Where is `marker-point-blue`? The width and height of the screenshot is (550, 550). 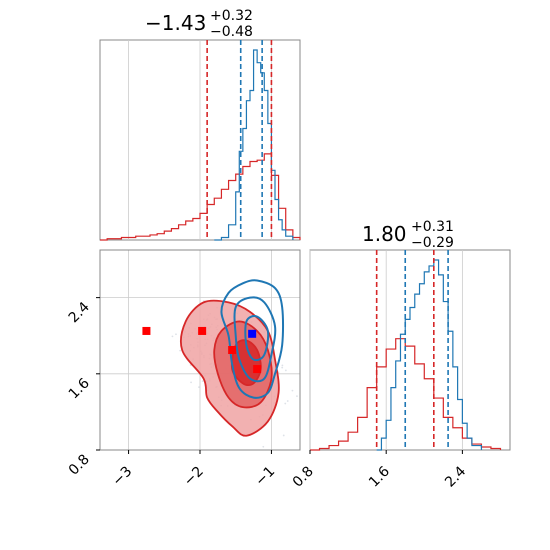 marker-point-blue is located at coordinates (252, 333).